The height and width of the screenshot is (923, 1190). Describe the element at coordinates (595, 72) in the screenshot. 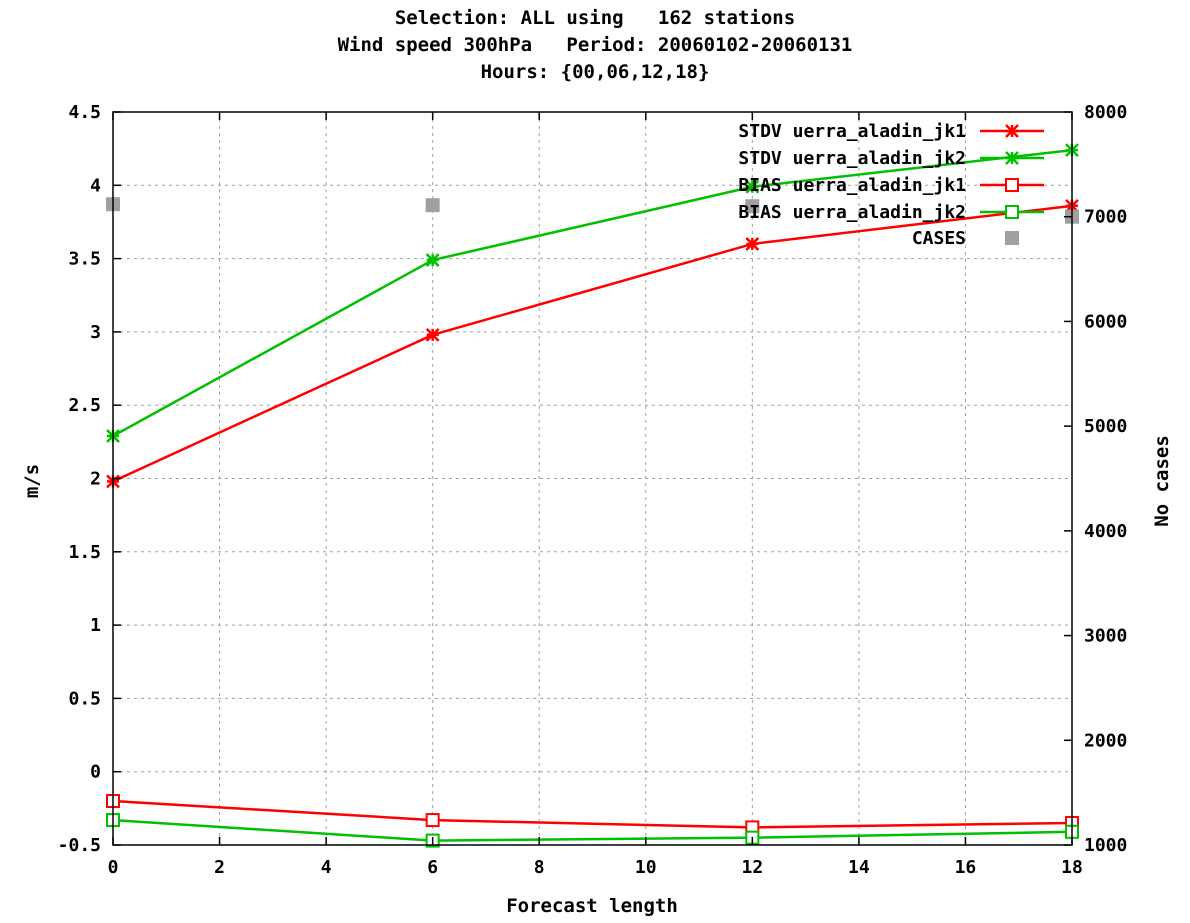

I see `title-line-3: Hours: {00,06,12,18}` at that location.